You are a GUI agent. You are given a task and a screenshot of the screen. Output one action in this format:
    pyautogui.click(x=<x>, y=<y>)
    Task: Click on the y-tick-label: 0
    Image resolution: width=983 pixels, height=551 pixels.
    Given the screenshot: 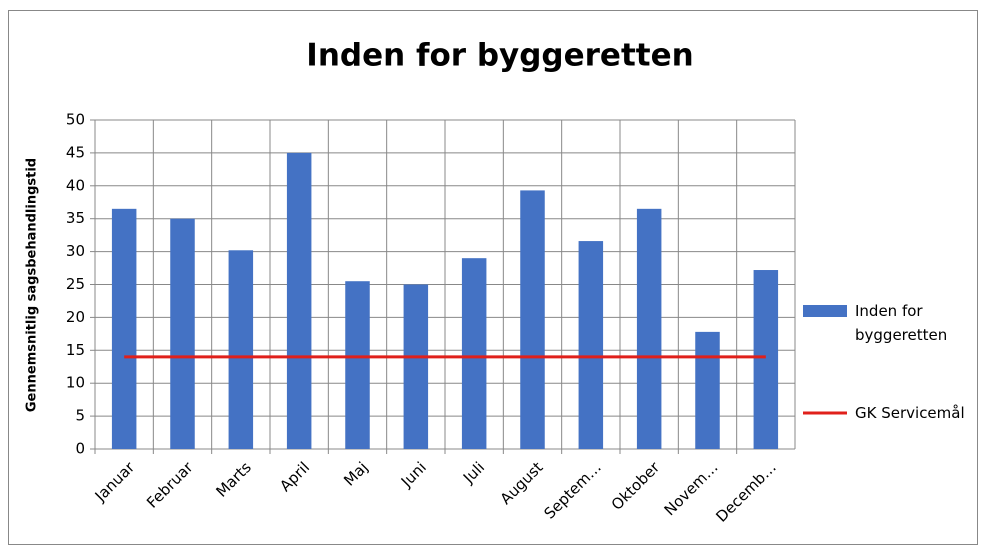 What is the action you would take?
    pyautogui.click(x=80, y=449)
    